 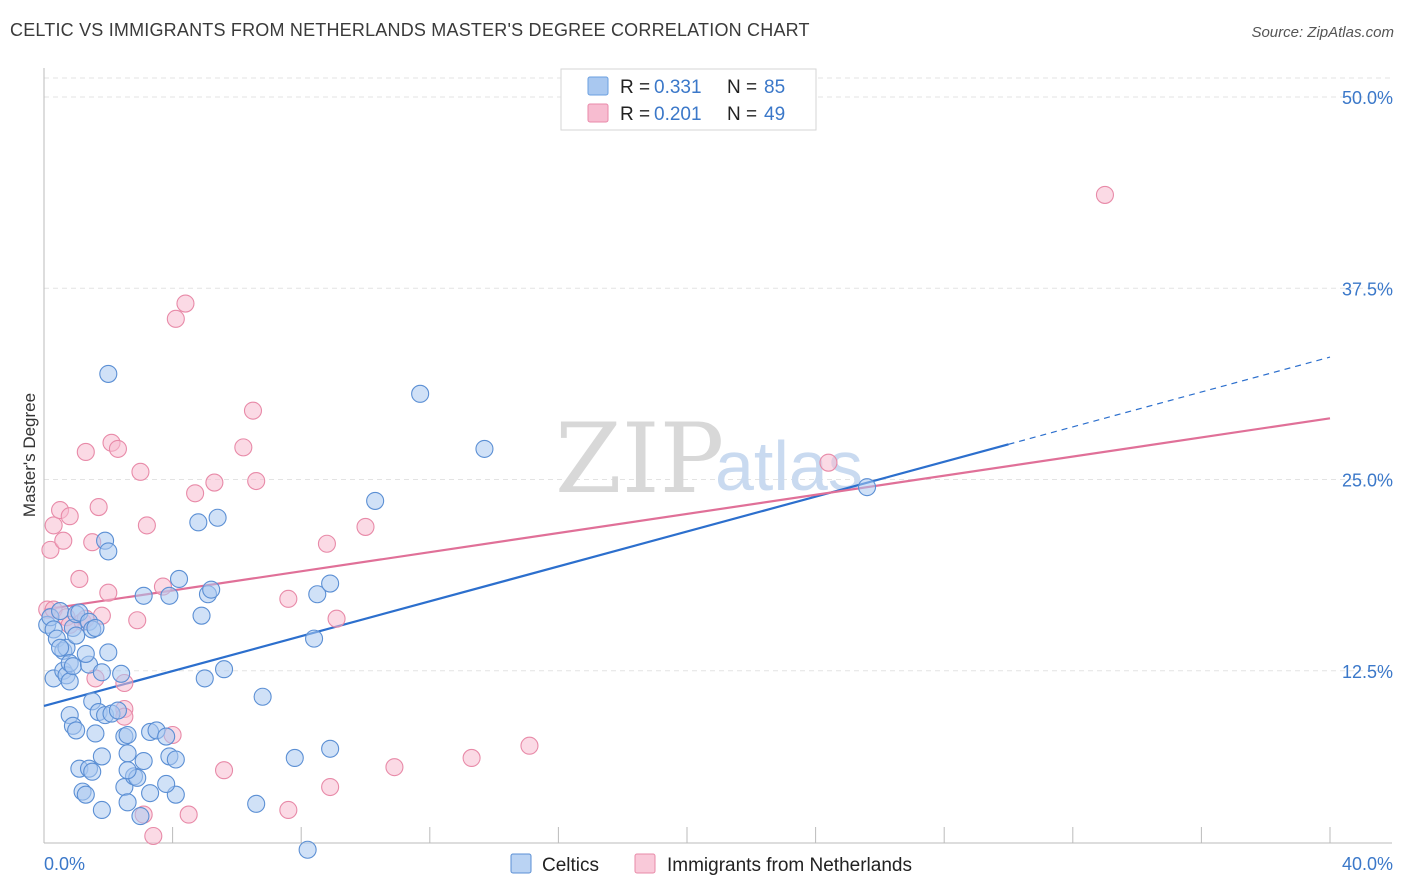 I want to click on watermark-atlas: atlas, so click(x=789, y=466).